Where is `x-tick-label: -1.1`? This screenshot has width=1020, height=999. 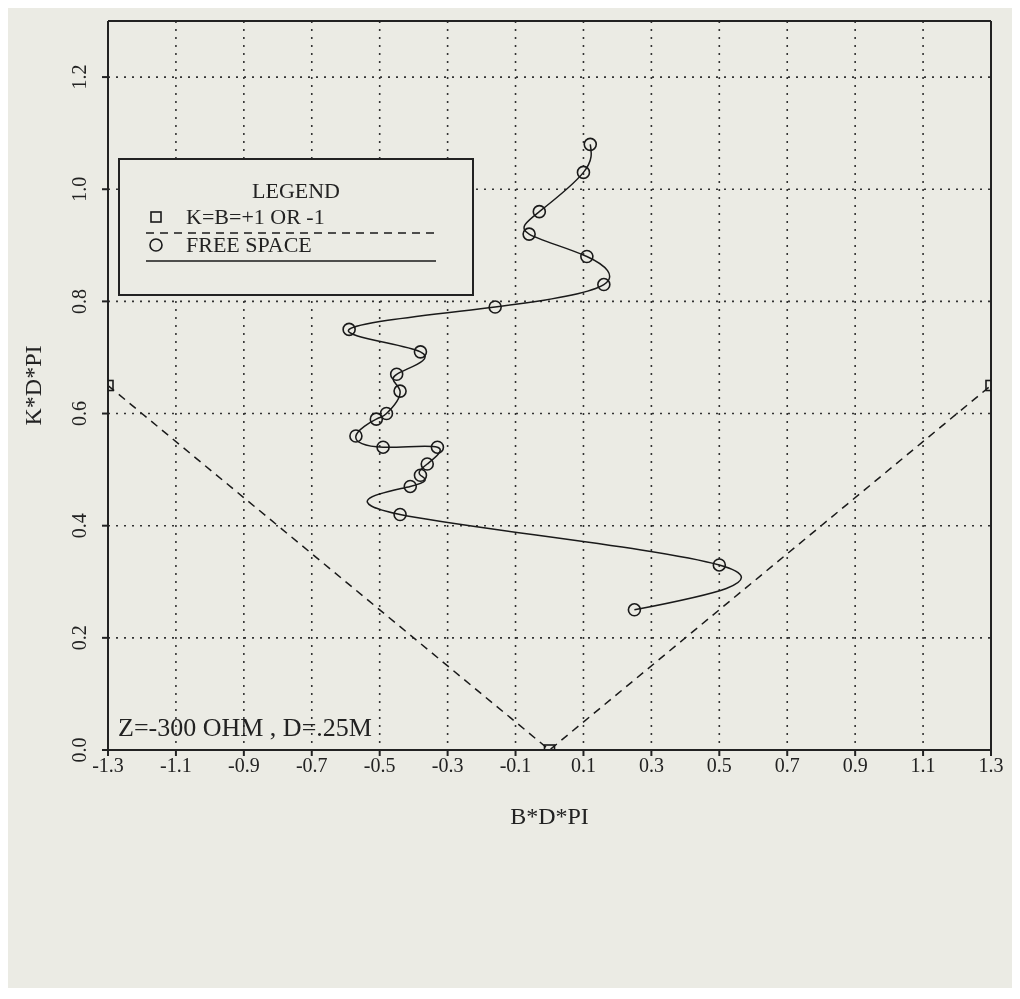 x-tick-label: -1.1 is located at coordinates (176, 765).